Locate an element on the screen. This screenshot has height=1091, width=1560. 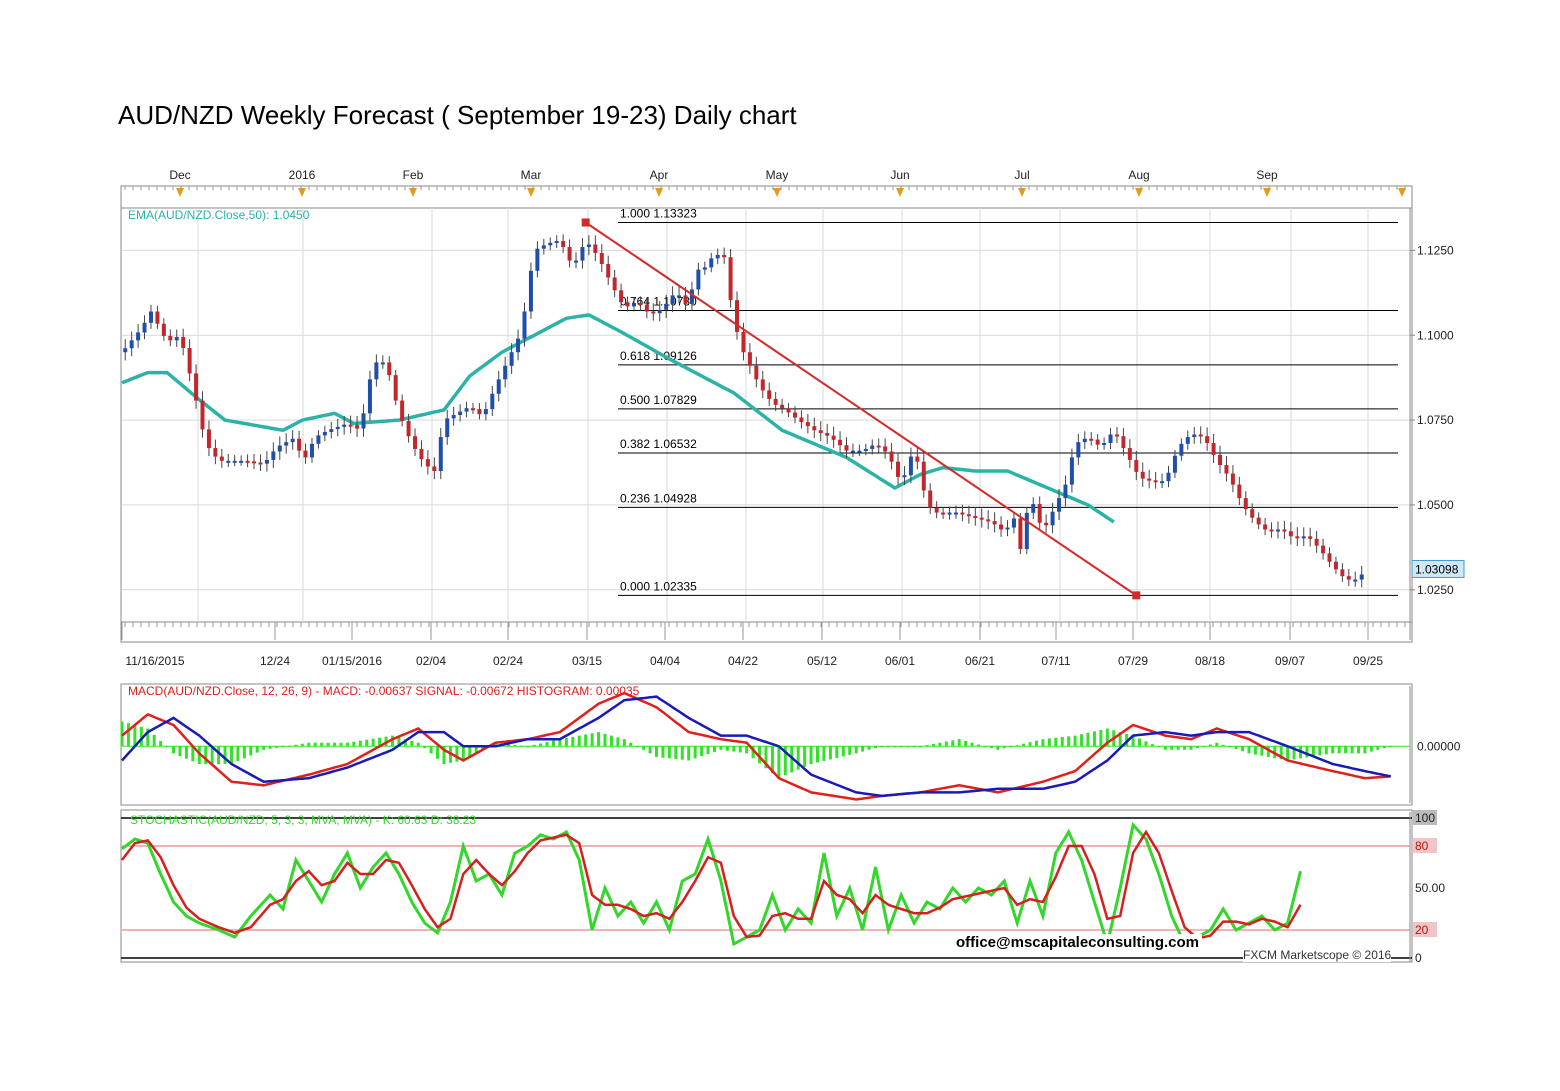
stoch-tick-label: 50.00 is located at coordinates (1430, 888).